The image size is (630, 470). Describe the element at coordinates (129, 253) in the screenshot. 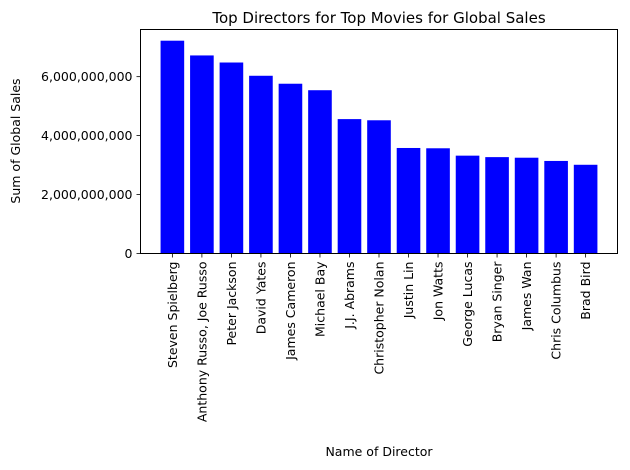

I see `y-tick-label: 0` at that location.